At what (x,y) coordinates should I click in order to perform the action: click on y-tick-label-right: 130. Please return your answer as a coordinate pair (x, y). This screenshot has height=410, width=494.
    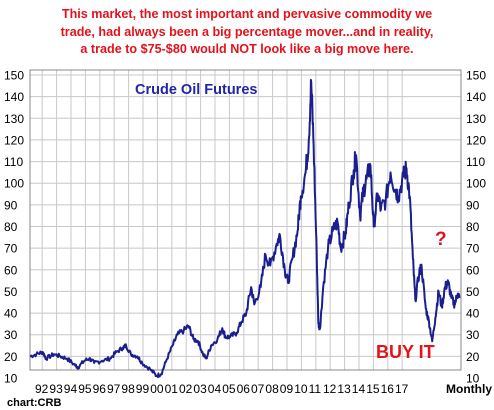
    Looking at the image, I should click on (476, 119).